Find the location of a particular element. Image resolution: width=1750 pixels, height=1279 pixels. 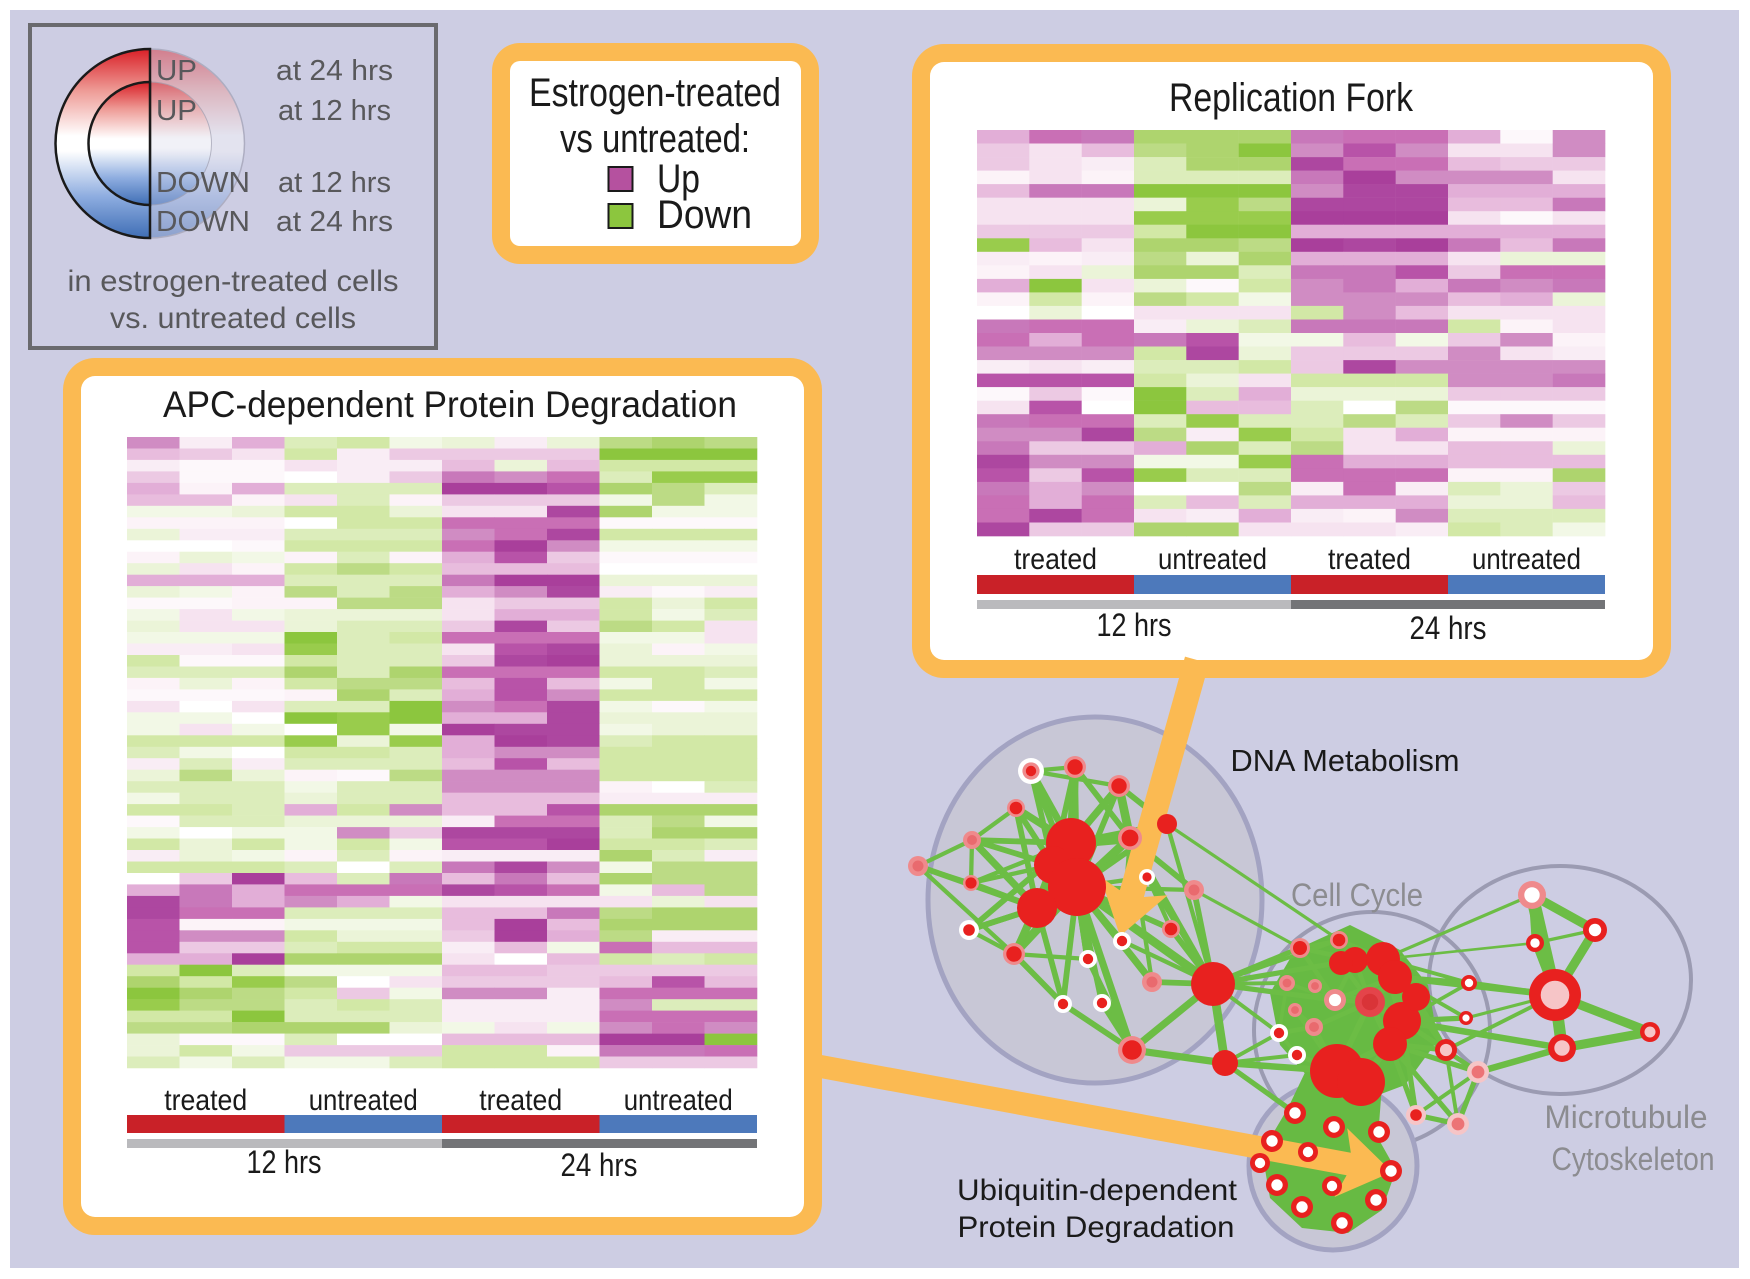

svg-text: Microtubule is located at coordinates (1626, 1117).